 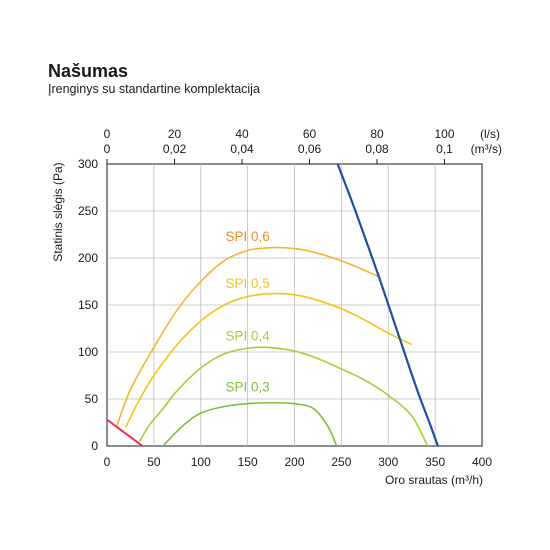 I want to click on top-unit-ls: (l/s), so click(x=490, y=134).